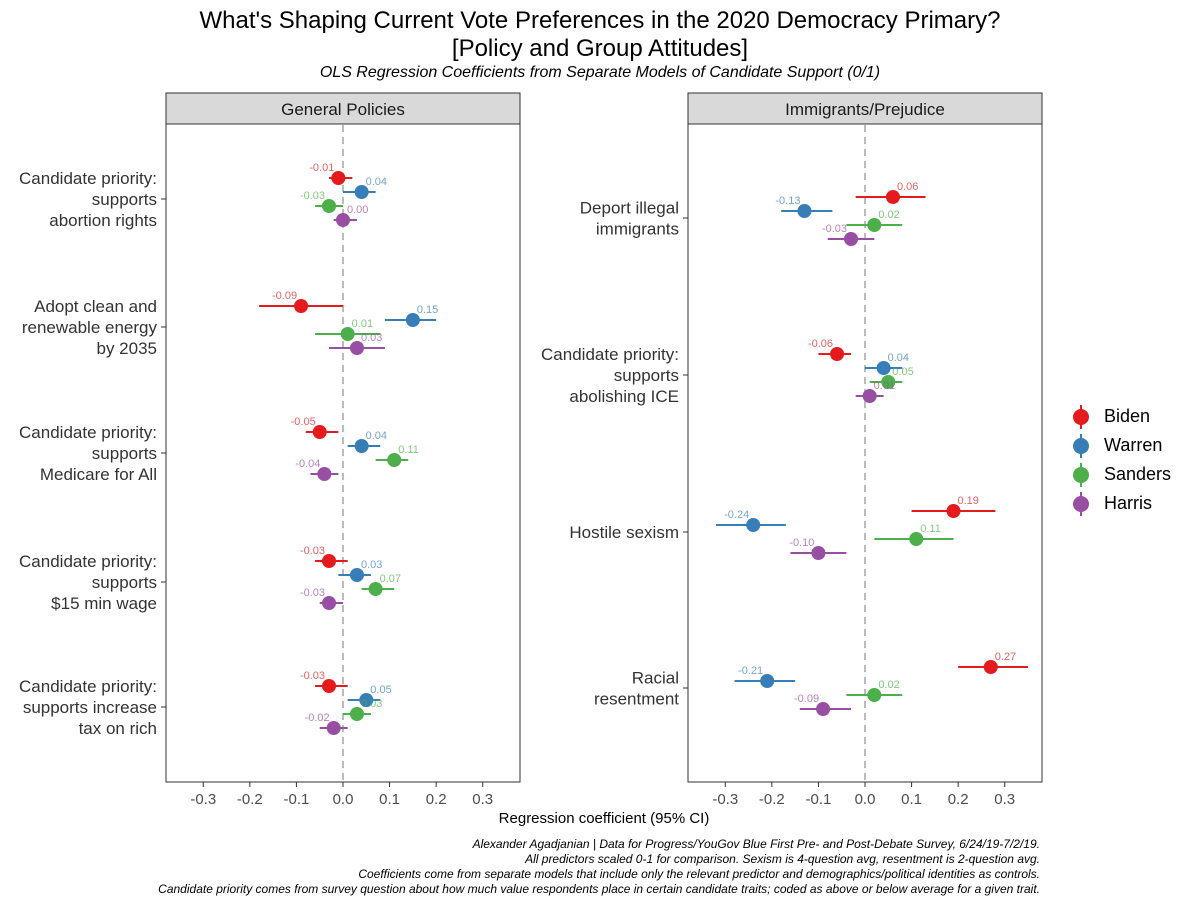 The image size is (1200, 900). What do you see at coordinates (104, 603) in the screenshot?
I see `y-category-label-candidate-priority-supports-15-min-wage: $15 min wage` at bounding box center [104, 603].